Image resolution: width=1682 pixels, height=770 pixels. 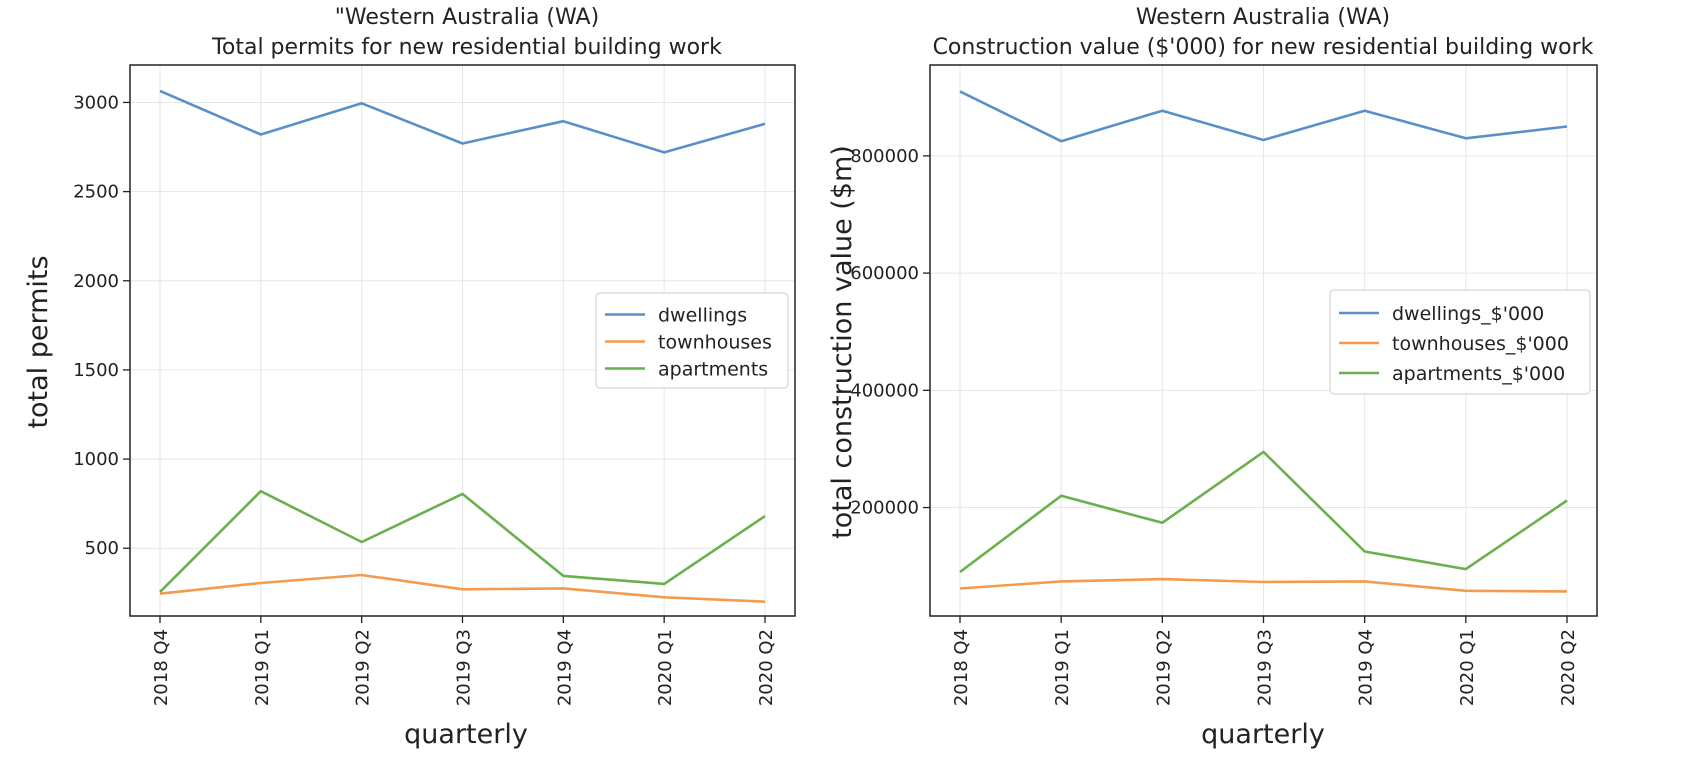 I want to click on permits-y-tick-label: 2000, so click(x=96, y=281).